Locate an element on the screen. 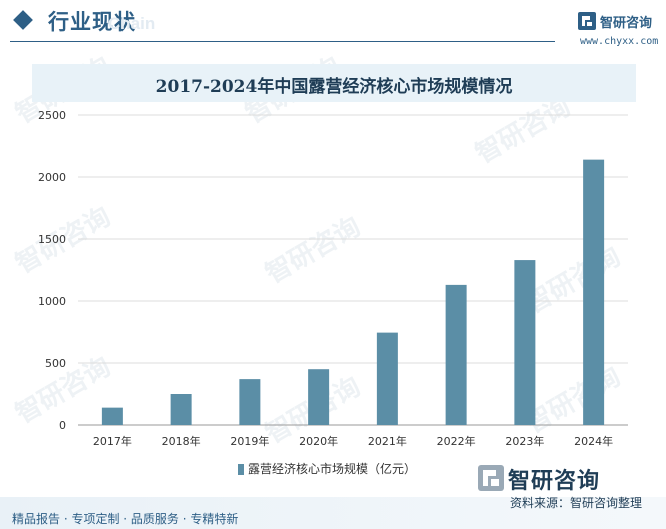 This screenshot has height=529, width=666. legend-label: 露营经济核心市场规模（亿元） is located at coordinates (332, 469).